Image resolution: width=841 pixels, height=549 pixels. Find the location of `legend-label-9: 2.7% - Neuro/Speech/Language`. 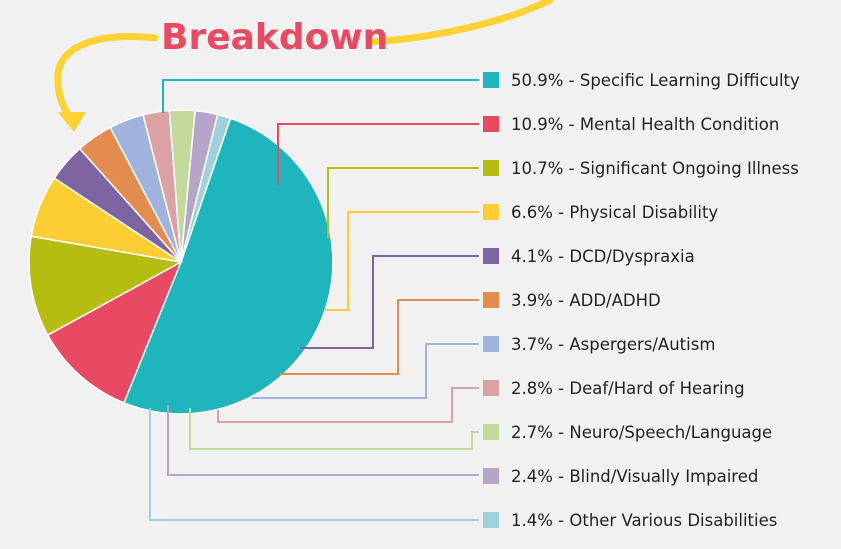

legend-label-9: 2.7% - Neuro/Speech/Language is located at coordinates (641, 432).